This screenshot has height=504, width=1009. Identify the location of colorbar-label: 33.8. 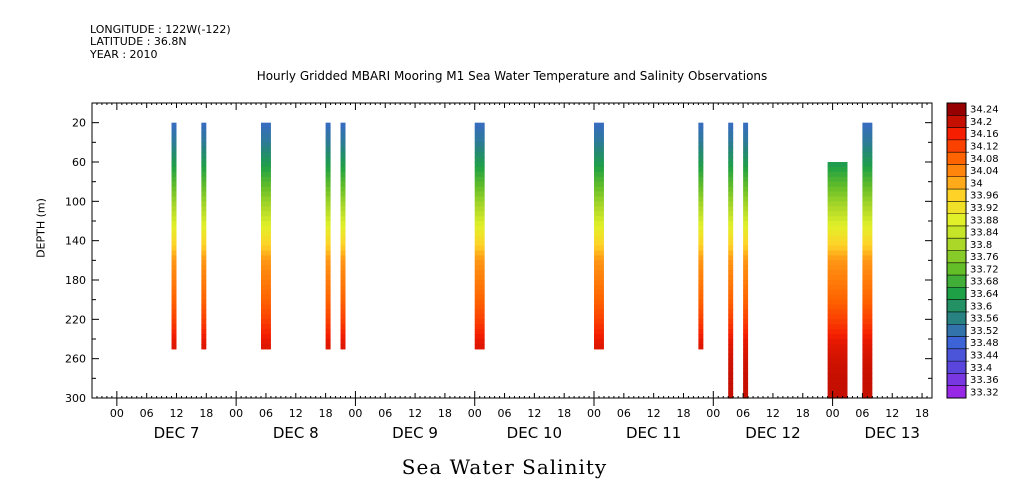
(981, 245).